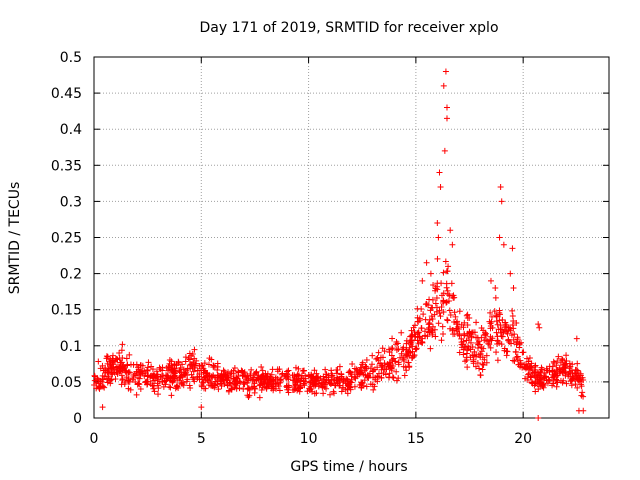  I want to click on y-tick-label: 0.25, so click(66, 239).